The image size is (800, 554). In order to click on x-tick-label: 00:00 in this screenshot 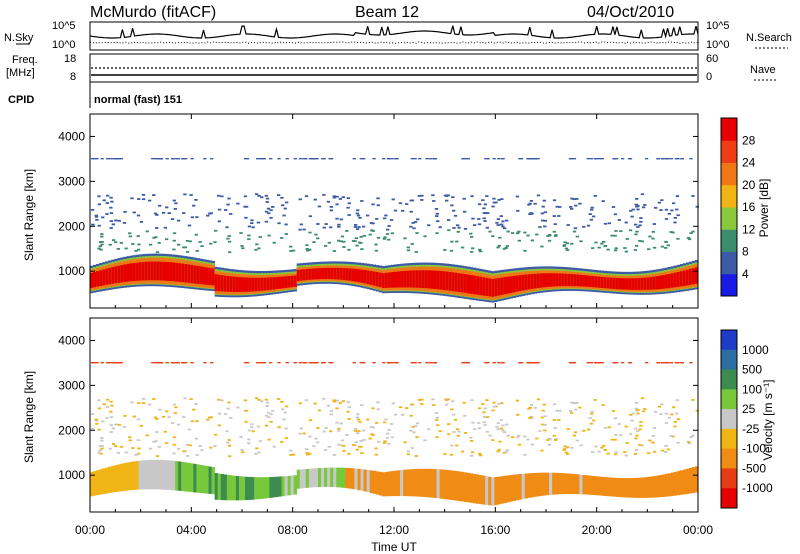, I will do `click(90, 530)`.